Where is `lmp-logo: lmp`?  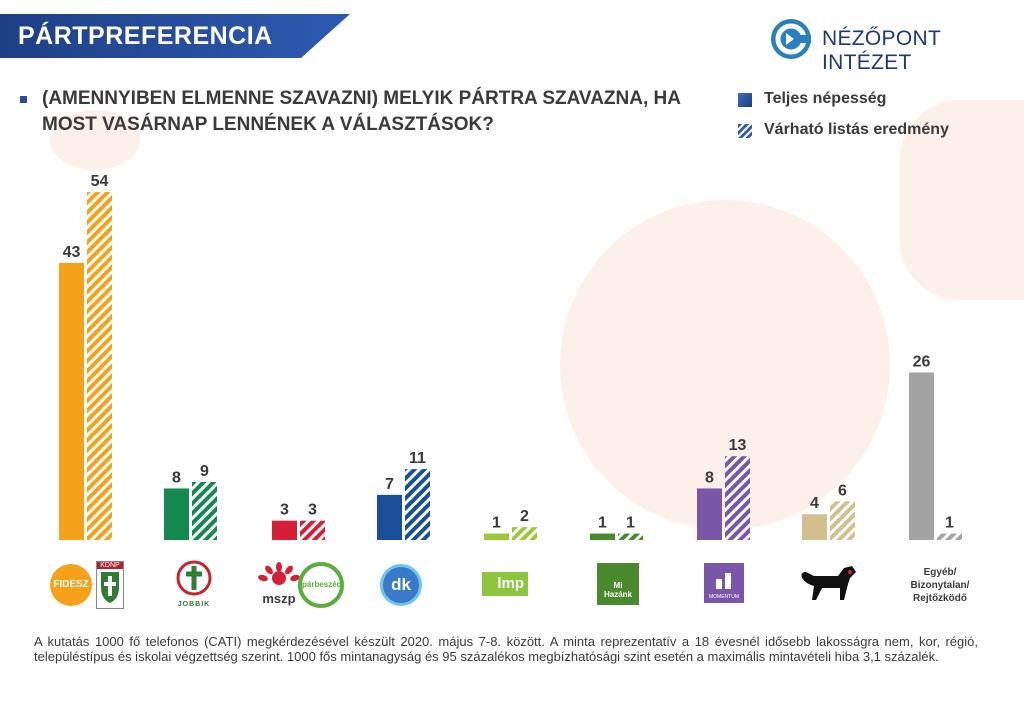 lmp-logo: lmp is located at coordinates (505, 584).